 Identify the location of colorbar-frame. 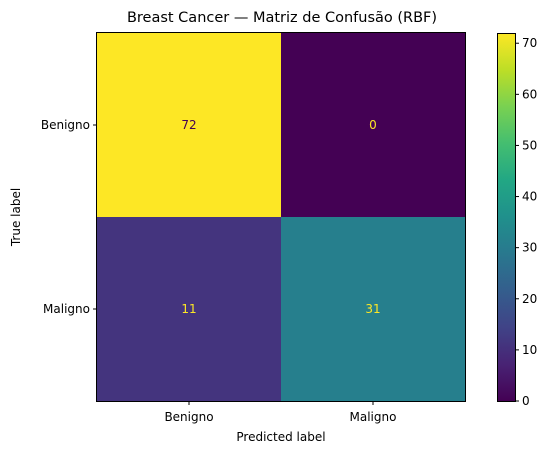
(506, 217).